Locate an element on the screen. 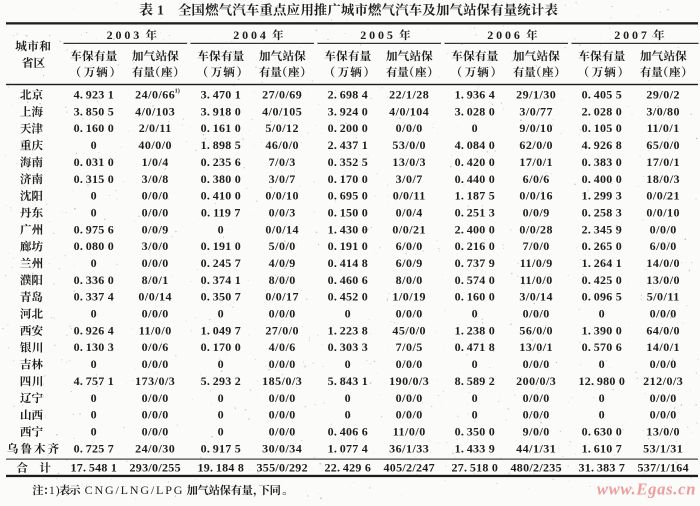  svg-text: 0. 440 0 is located at coordinates (475, 179).